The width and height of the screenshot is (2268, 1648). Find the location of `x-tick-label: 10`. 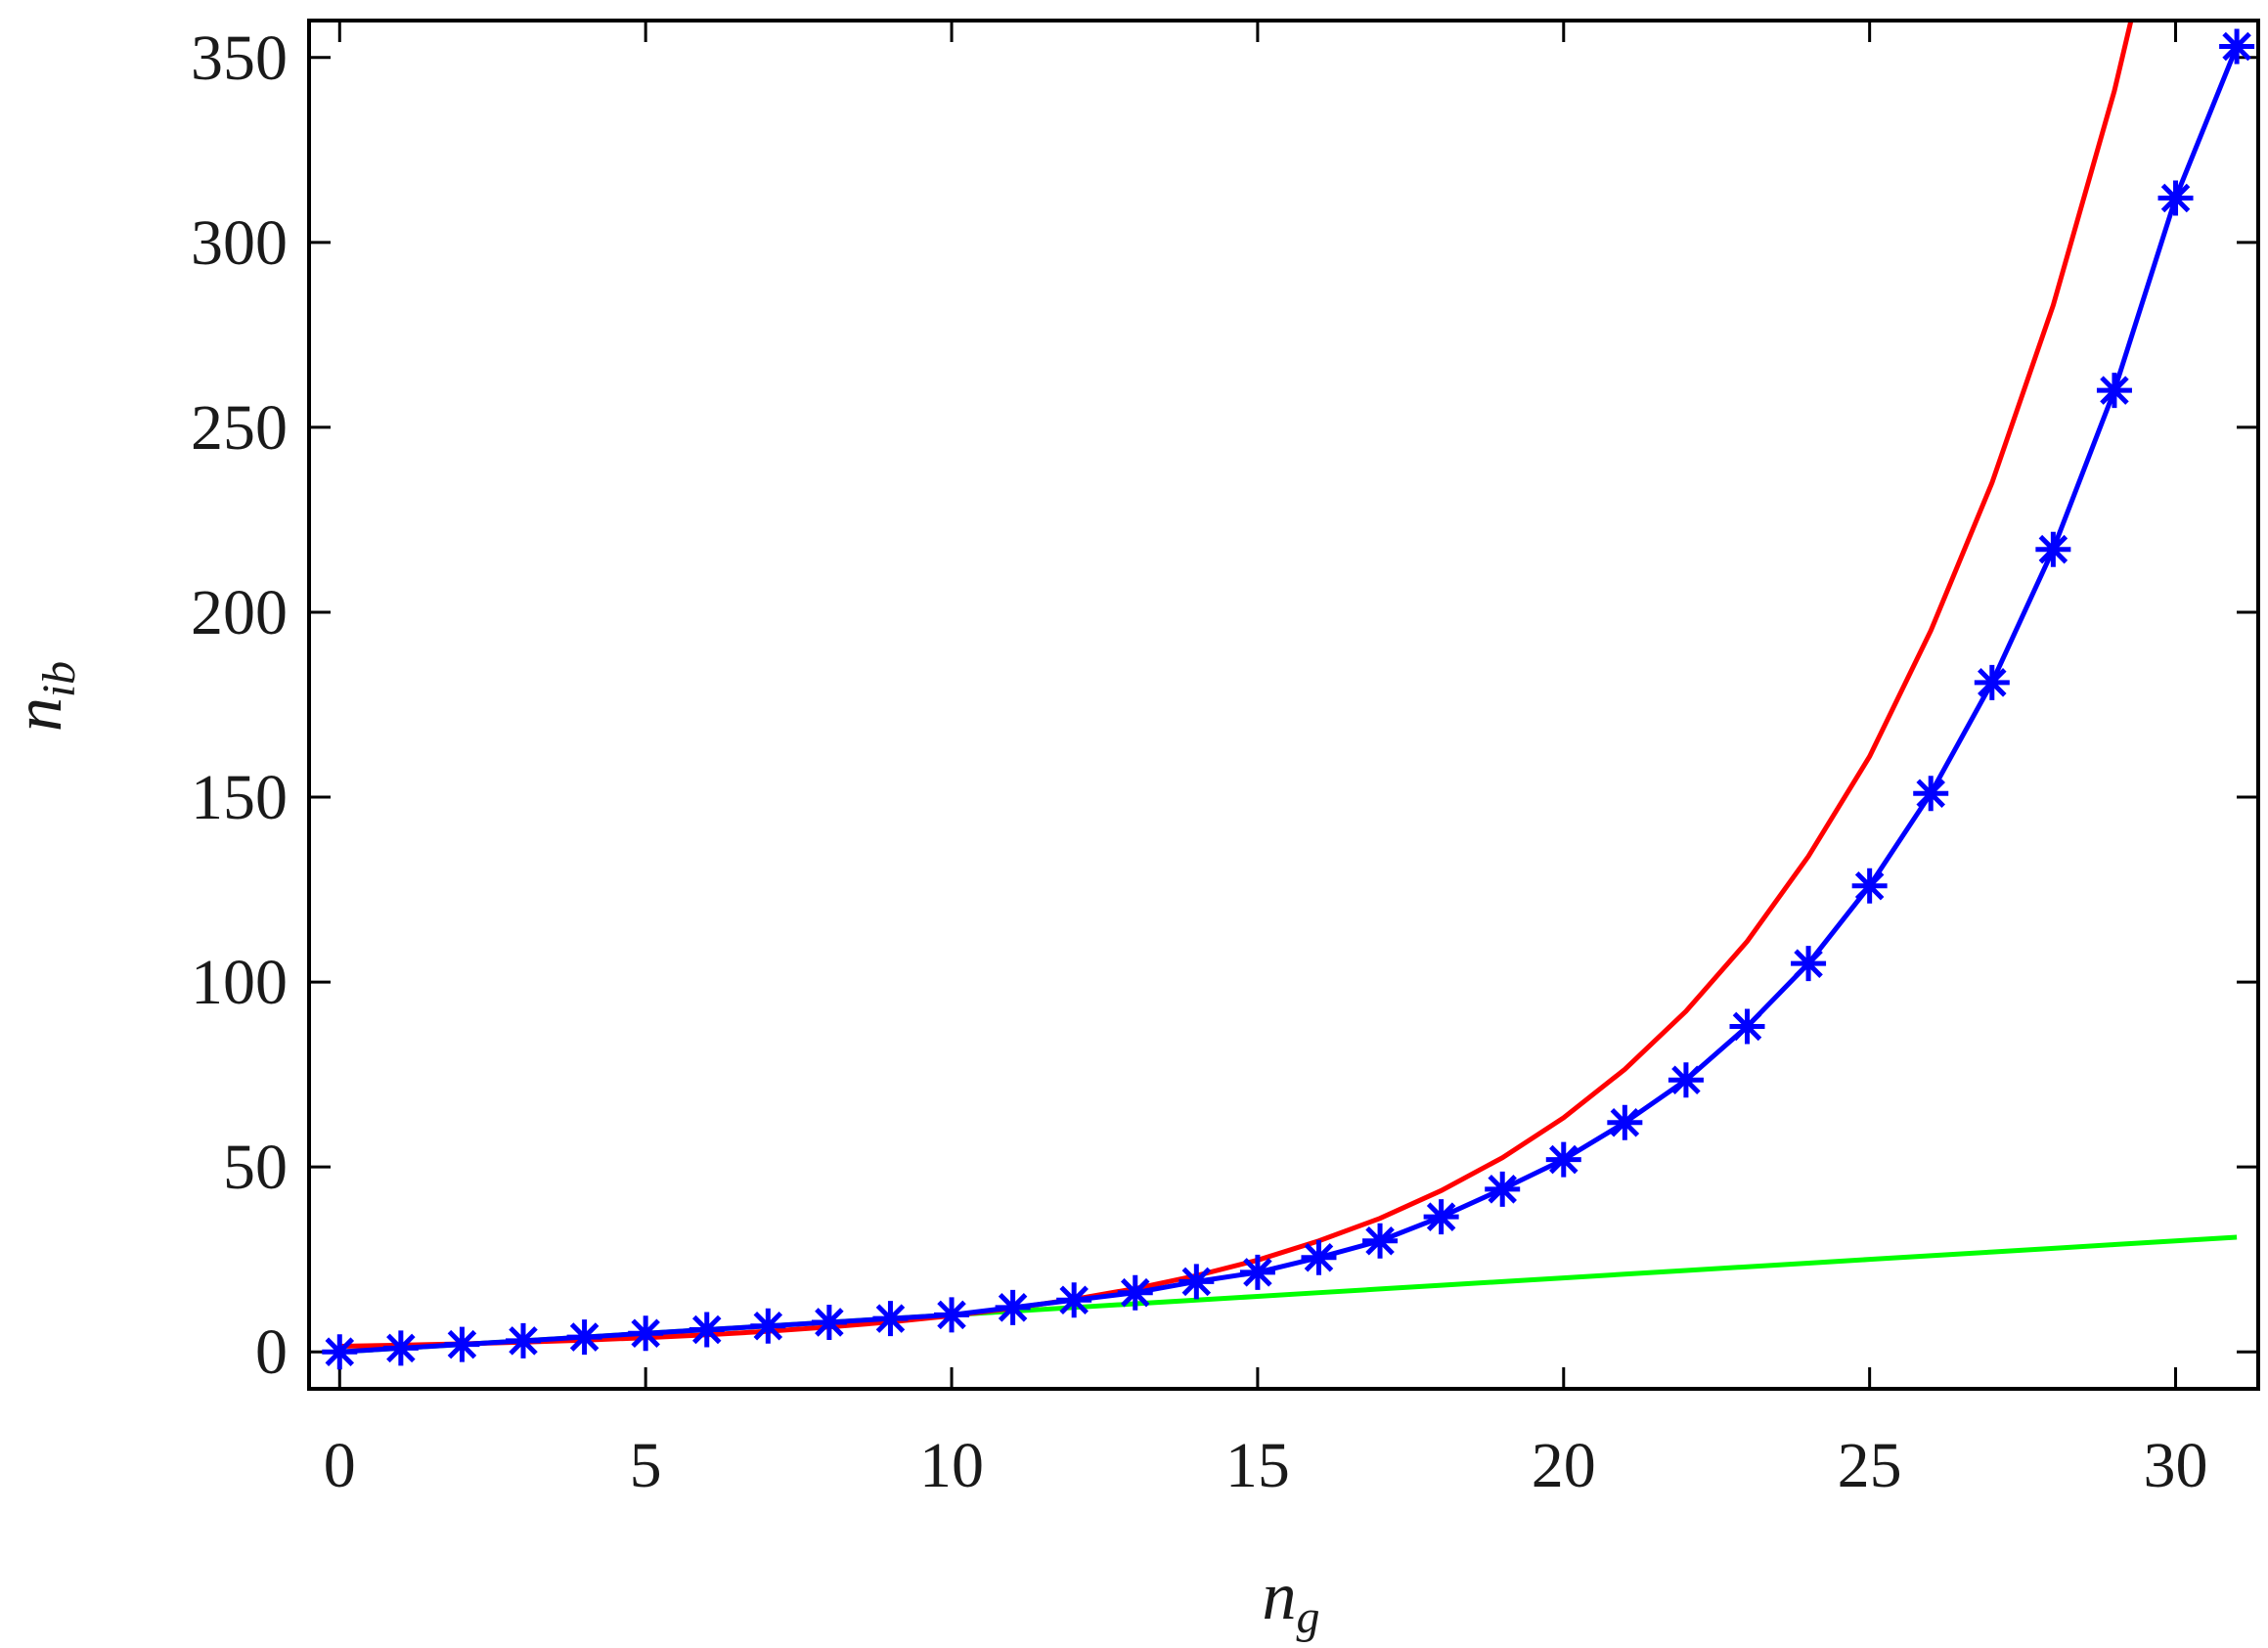

x-tick-label: 10 is located at coordinates (952, 1466).